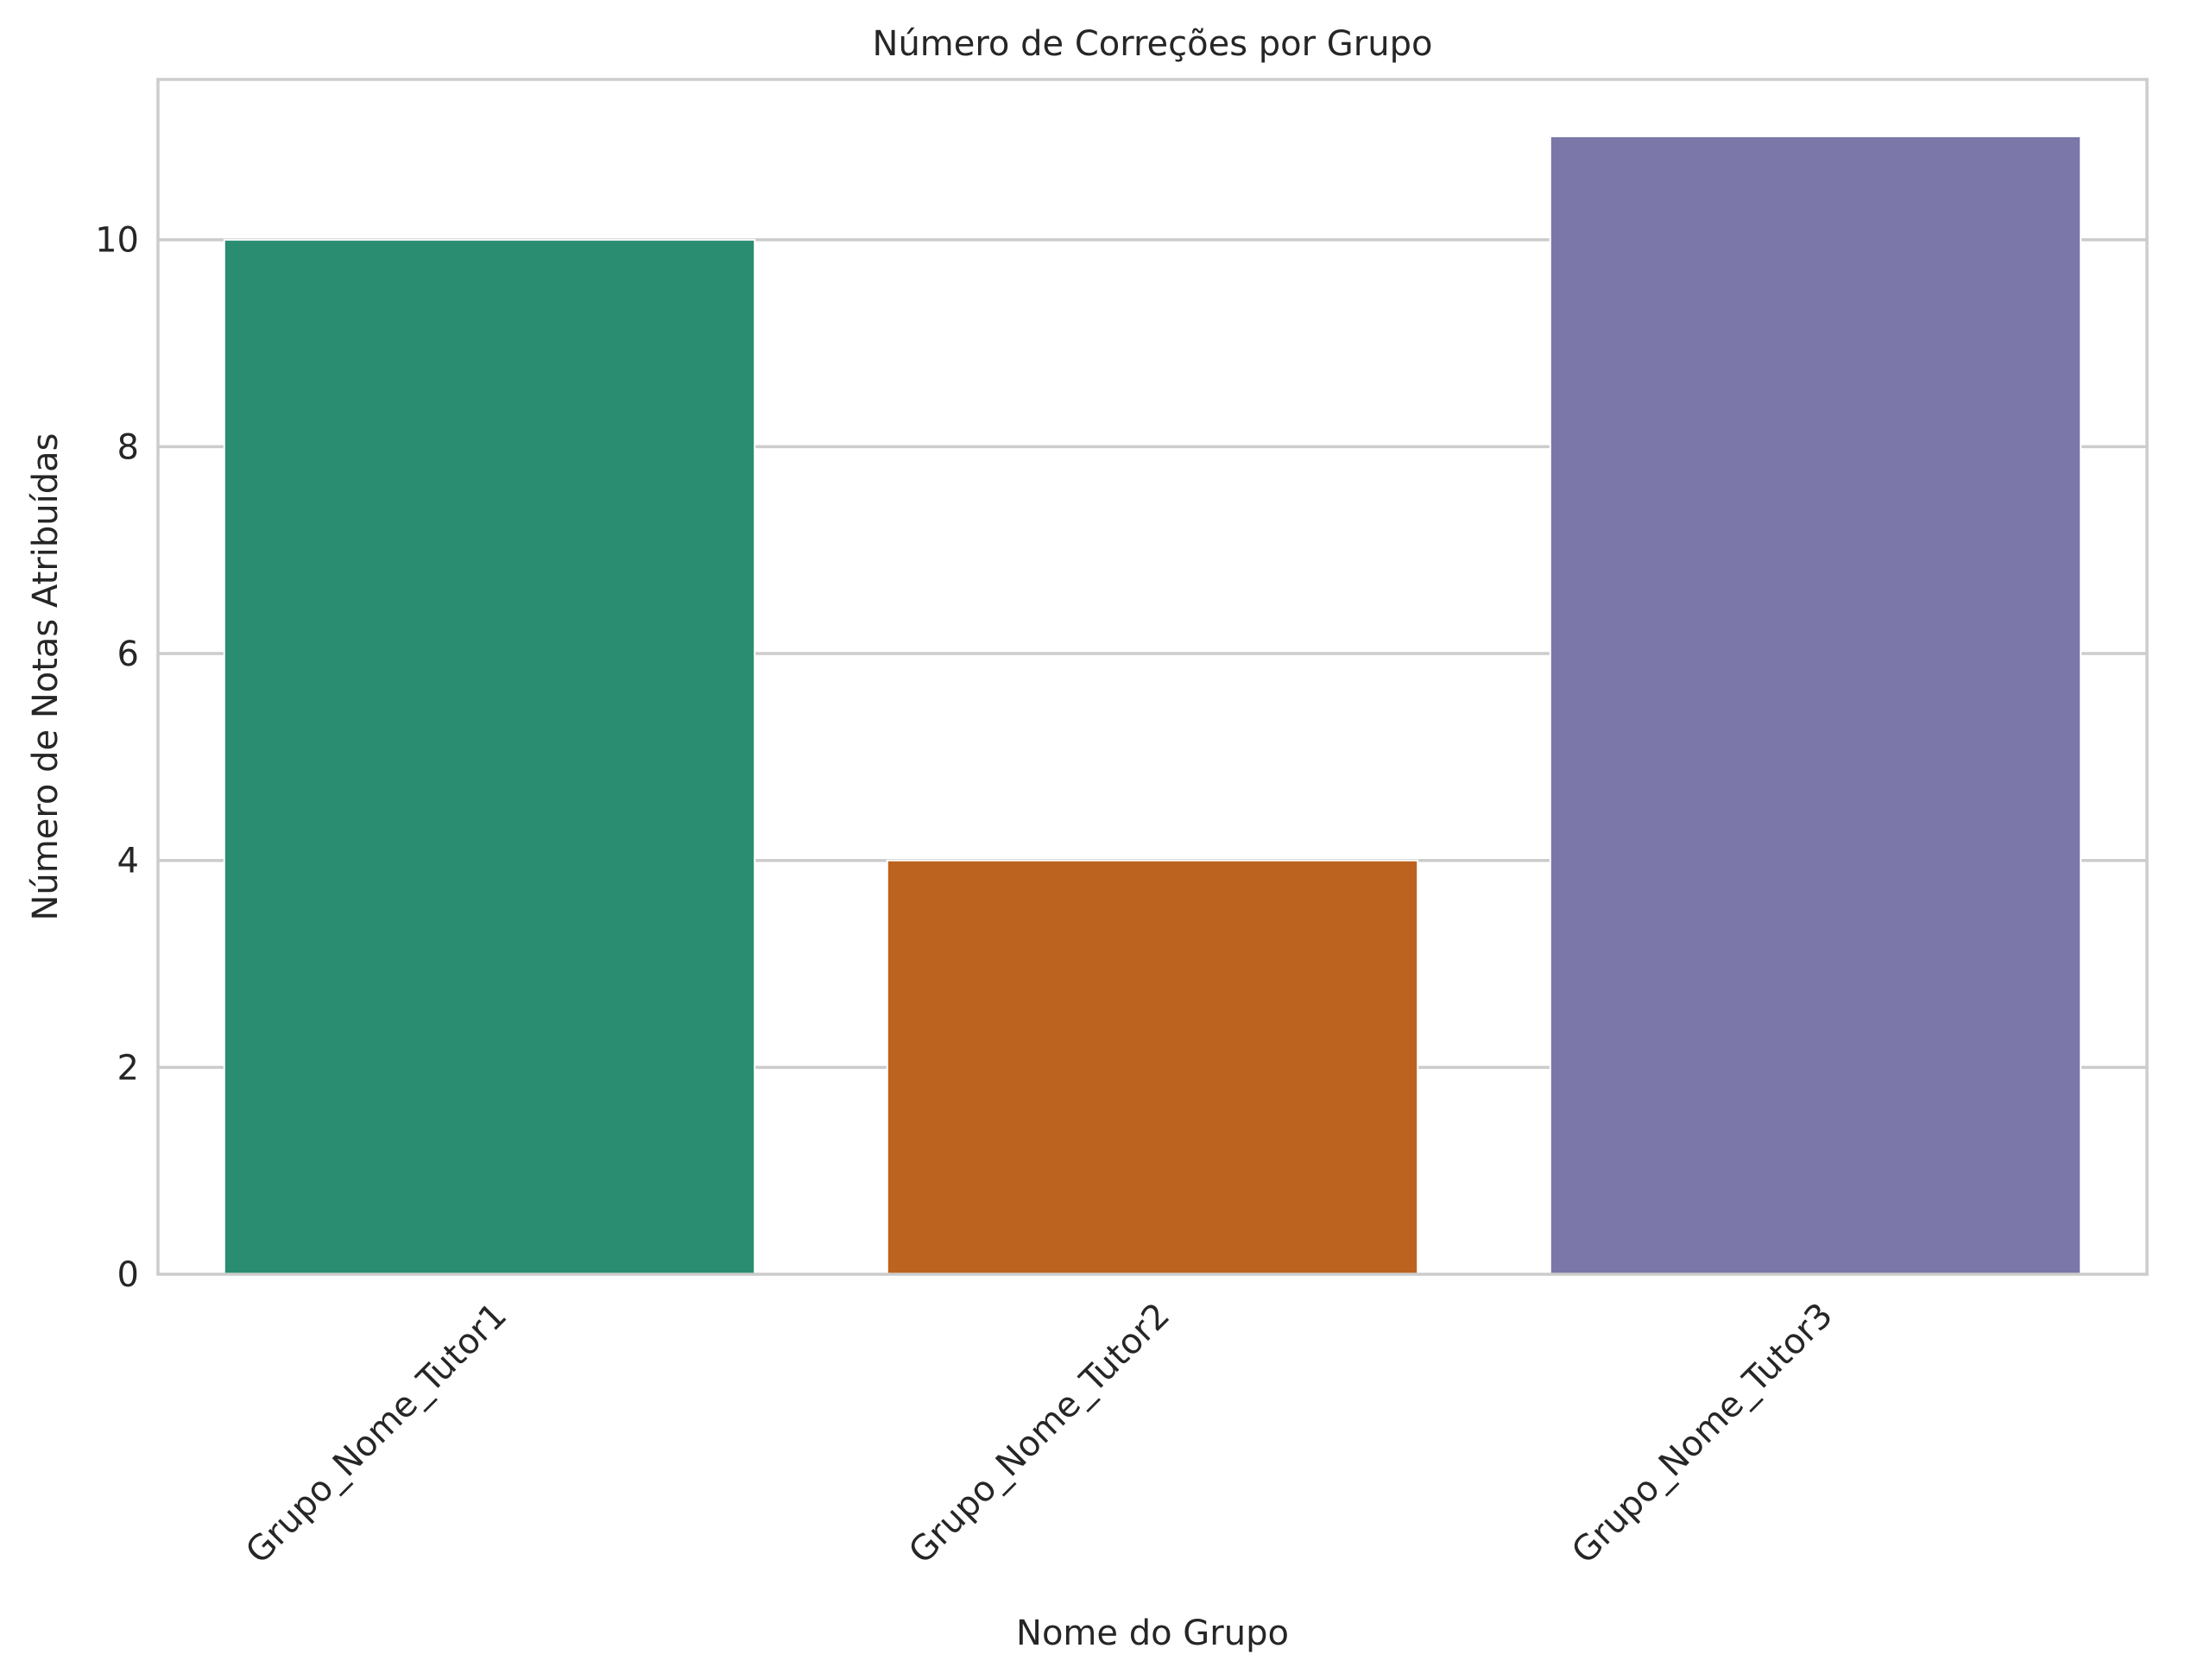  Describe the element at coordinates (1153, 44) in the screenshot. I see `chart-title: Número de Correções por Grupo` at that location.